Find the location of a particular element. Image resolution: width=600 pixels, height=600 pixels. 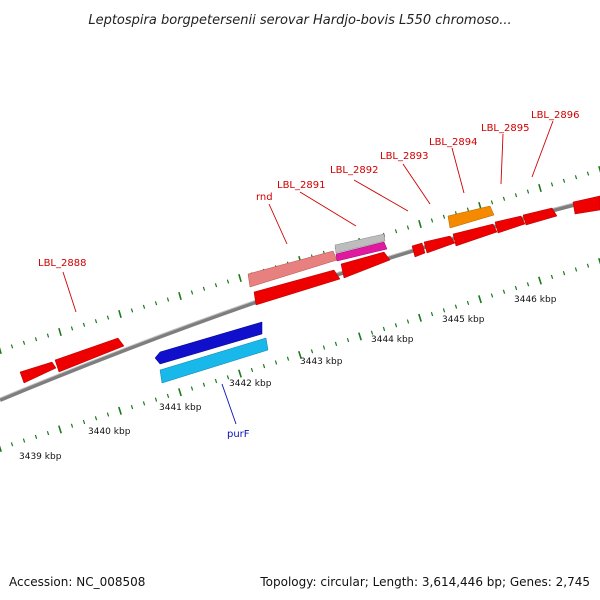

gene-label-lbl-2894: LBL_2894 is located at coordinates (453, 142).